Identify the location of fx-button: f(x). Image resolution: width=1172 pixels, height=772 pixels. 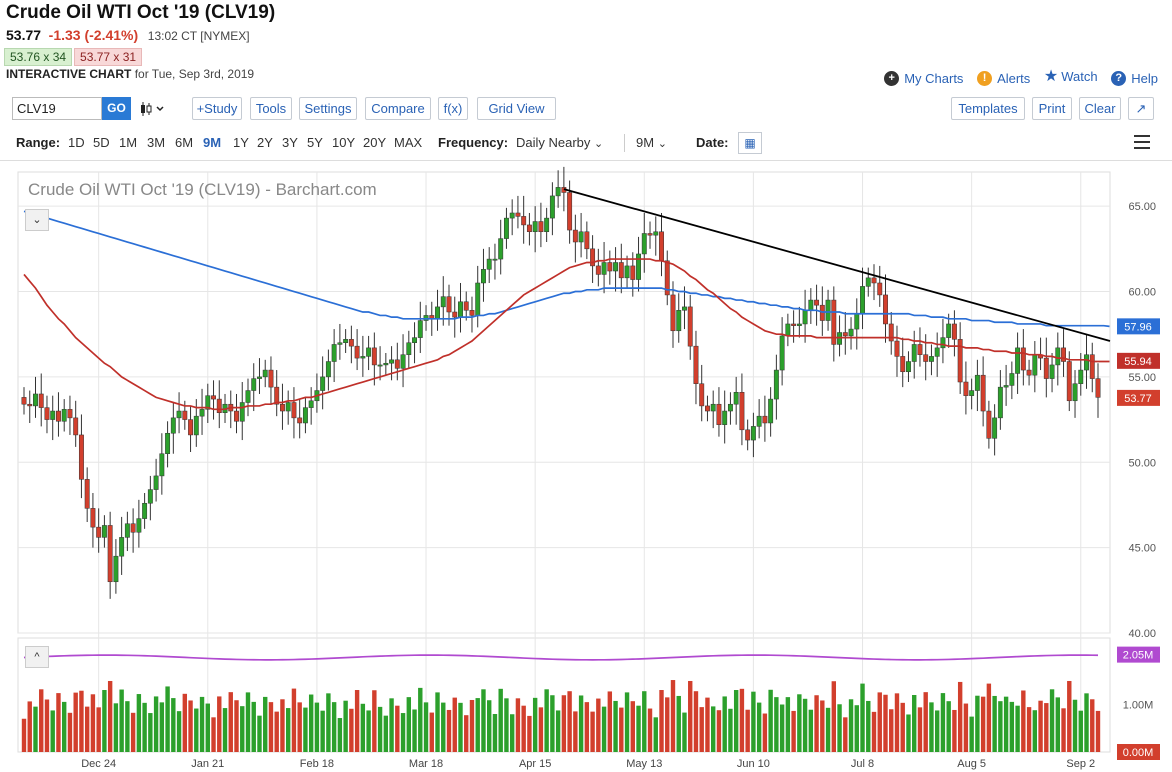
(453, 108).